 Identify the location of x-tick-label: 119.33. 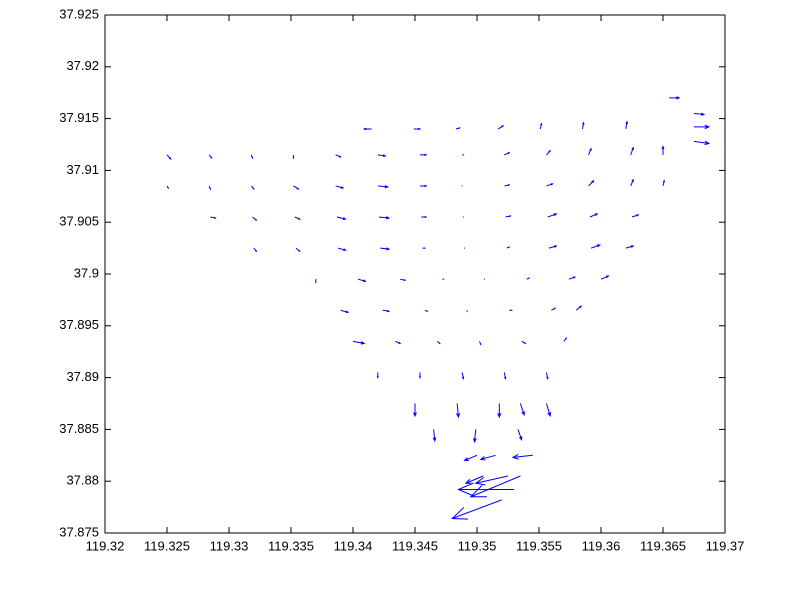
(229, 545).